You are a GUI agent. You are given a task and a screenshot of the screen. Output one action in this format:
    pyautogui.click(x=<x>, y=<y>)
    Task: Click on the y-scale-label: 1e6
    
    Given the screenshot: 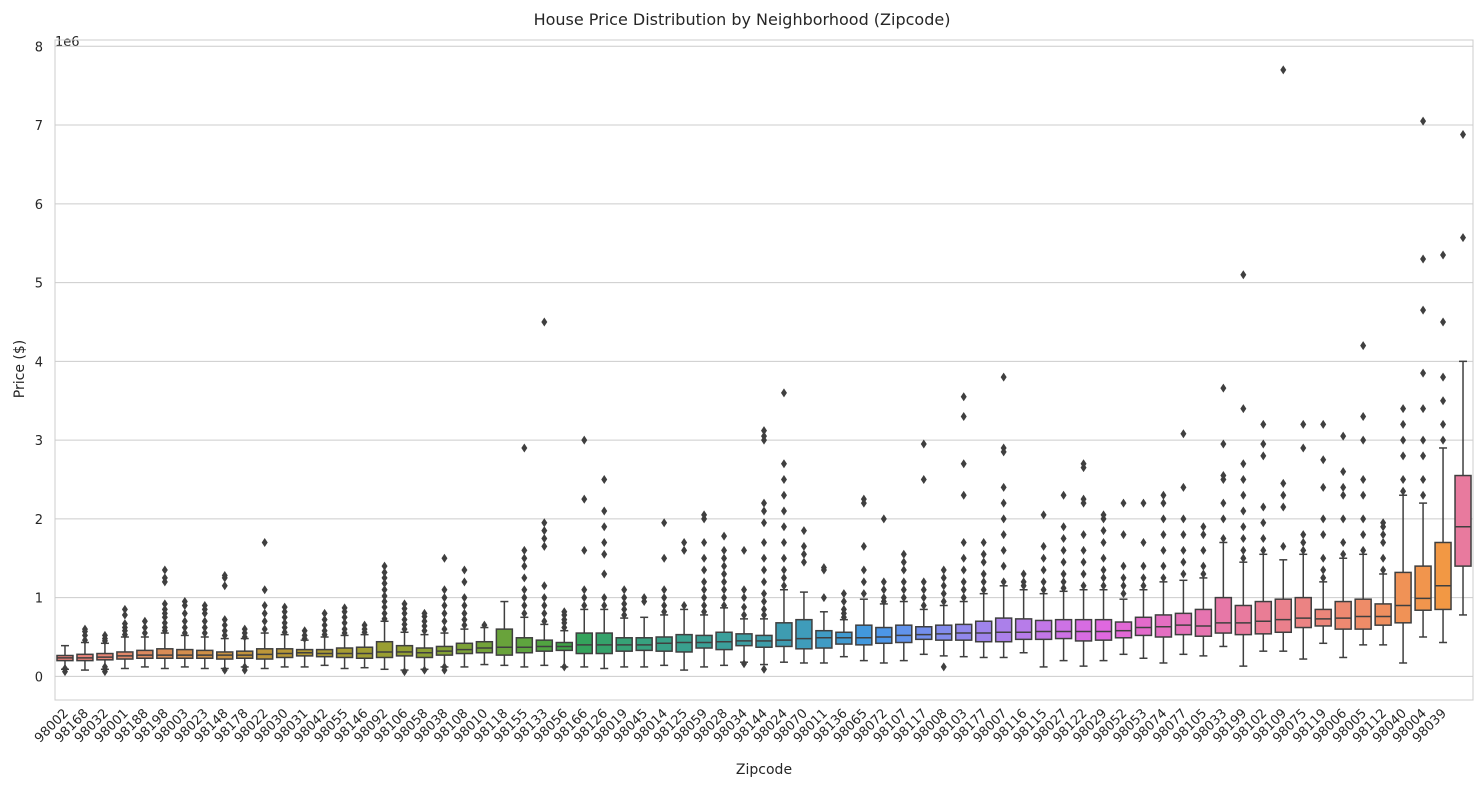 What is the action you would take?
    pyautogui.click(x=67, y=42)
    